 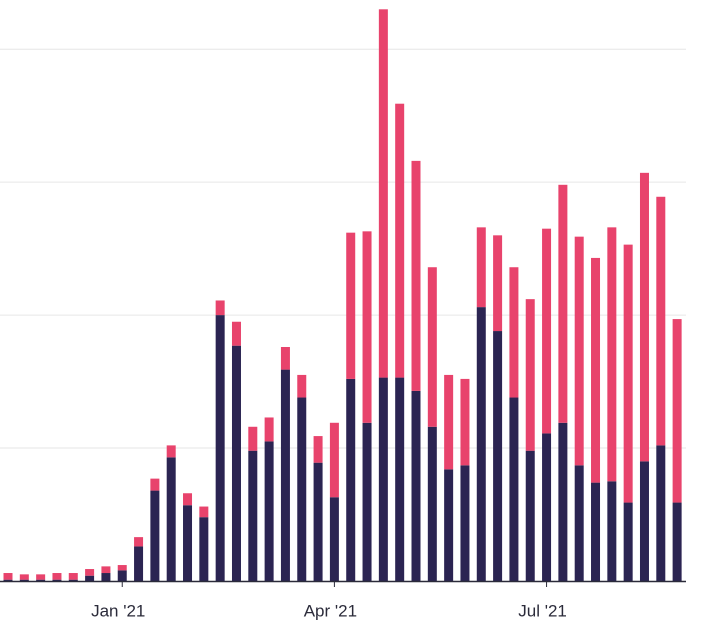 What do you see at coordinates (542, 610) in the screenshot?
I see `x-tick-label: Jul '21` at bounding box center [542, 610].